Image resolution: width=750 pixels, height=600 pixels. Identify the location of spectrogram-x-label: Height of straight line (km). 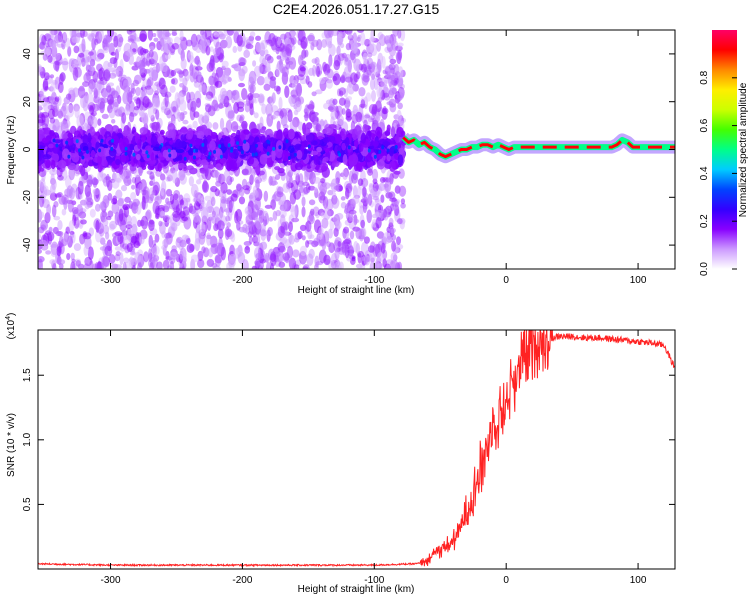
(356, 290).